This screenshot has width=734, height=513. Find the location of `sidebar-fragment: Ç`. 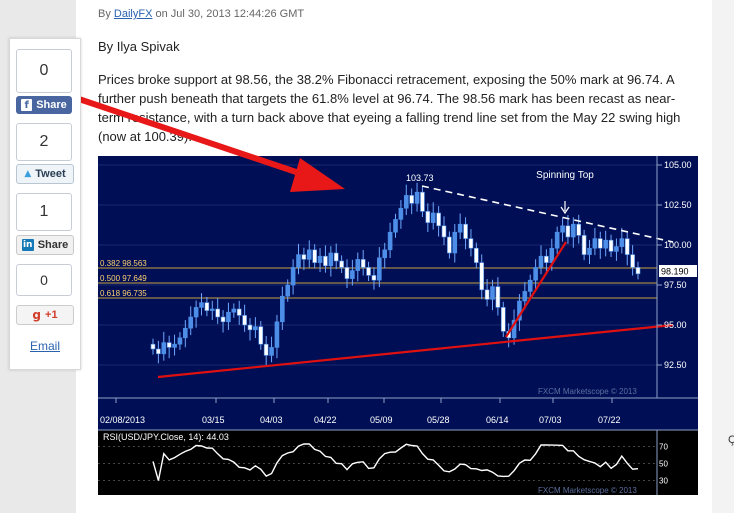

sidebar-fragment: Ç is located at coordinates (731, 440).